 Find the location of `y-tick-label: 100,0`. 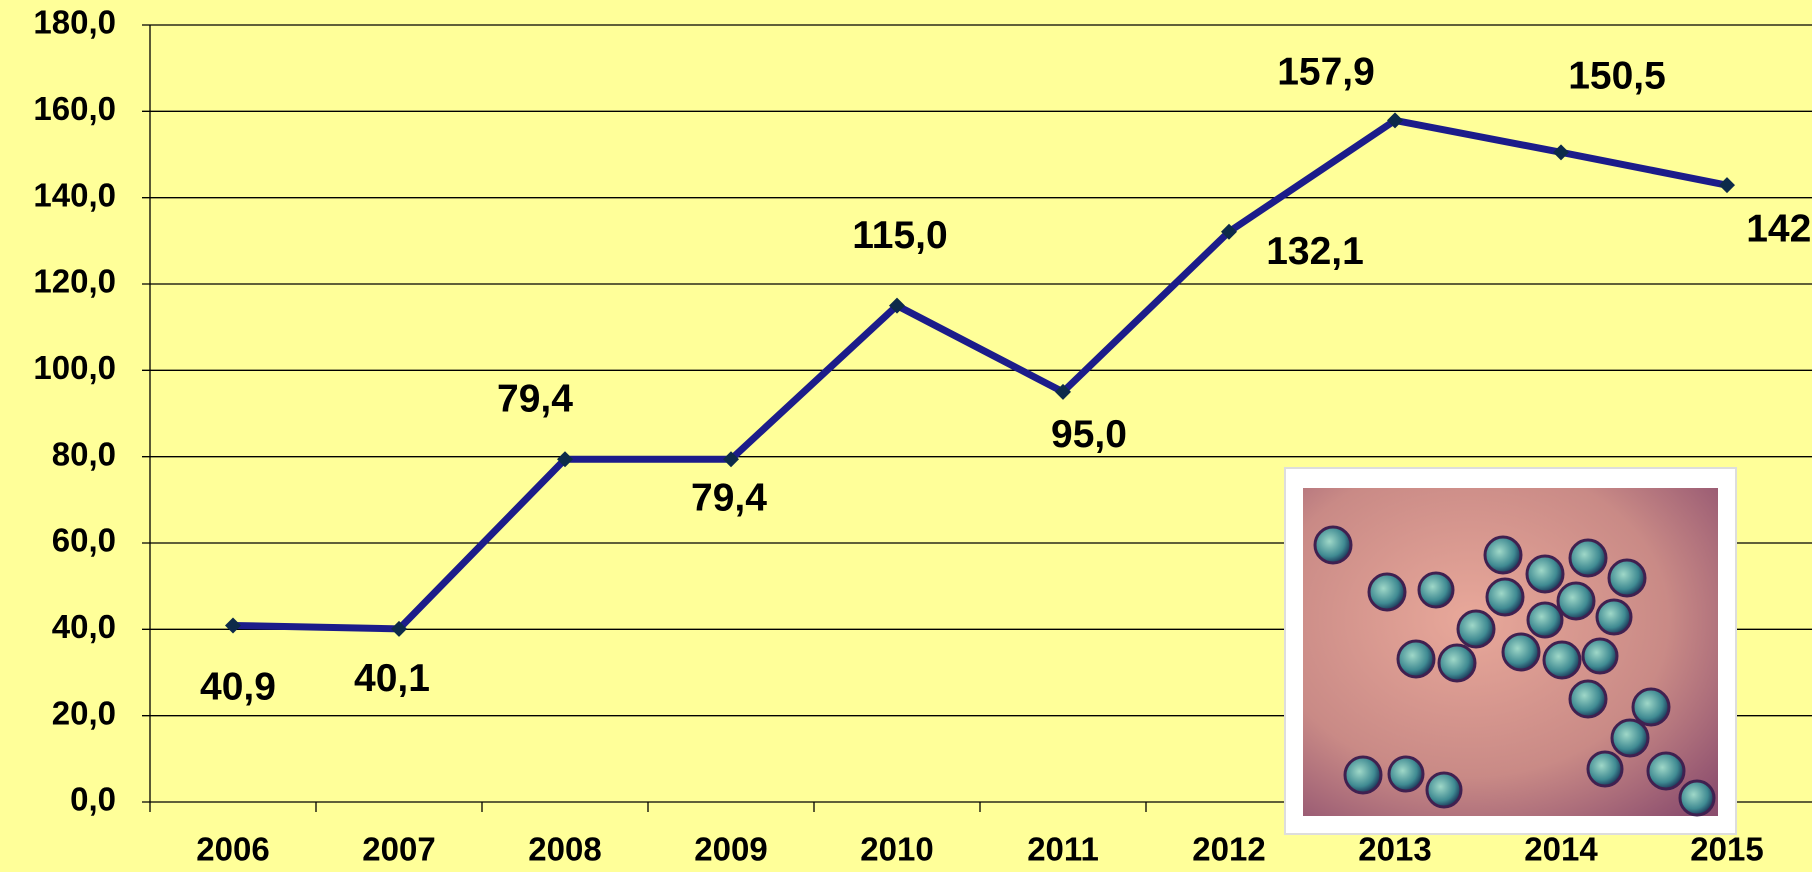

y-tick-label: 100,0 is located at coordinates (74, 367).